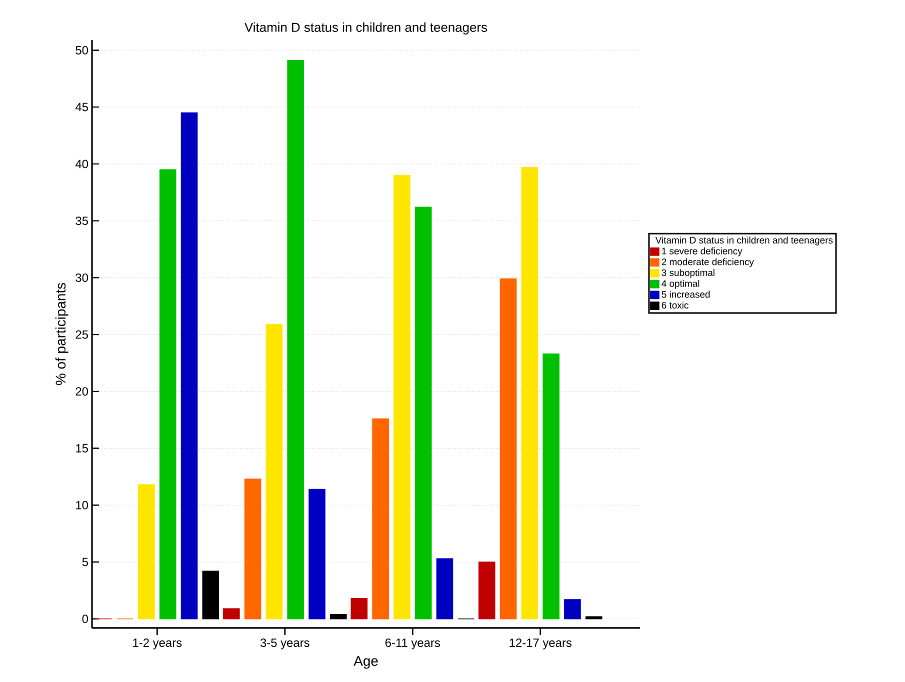  Describe the element at coordinates (702, 251) in the screenshot. I see `legend-label: 1 severe deficiency` at that location.